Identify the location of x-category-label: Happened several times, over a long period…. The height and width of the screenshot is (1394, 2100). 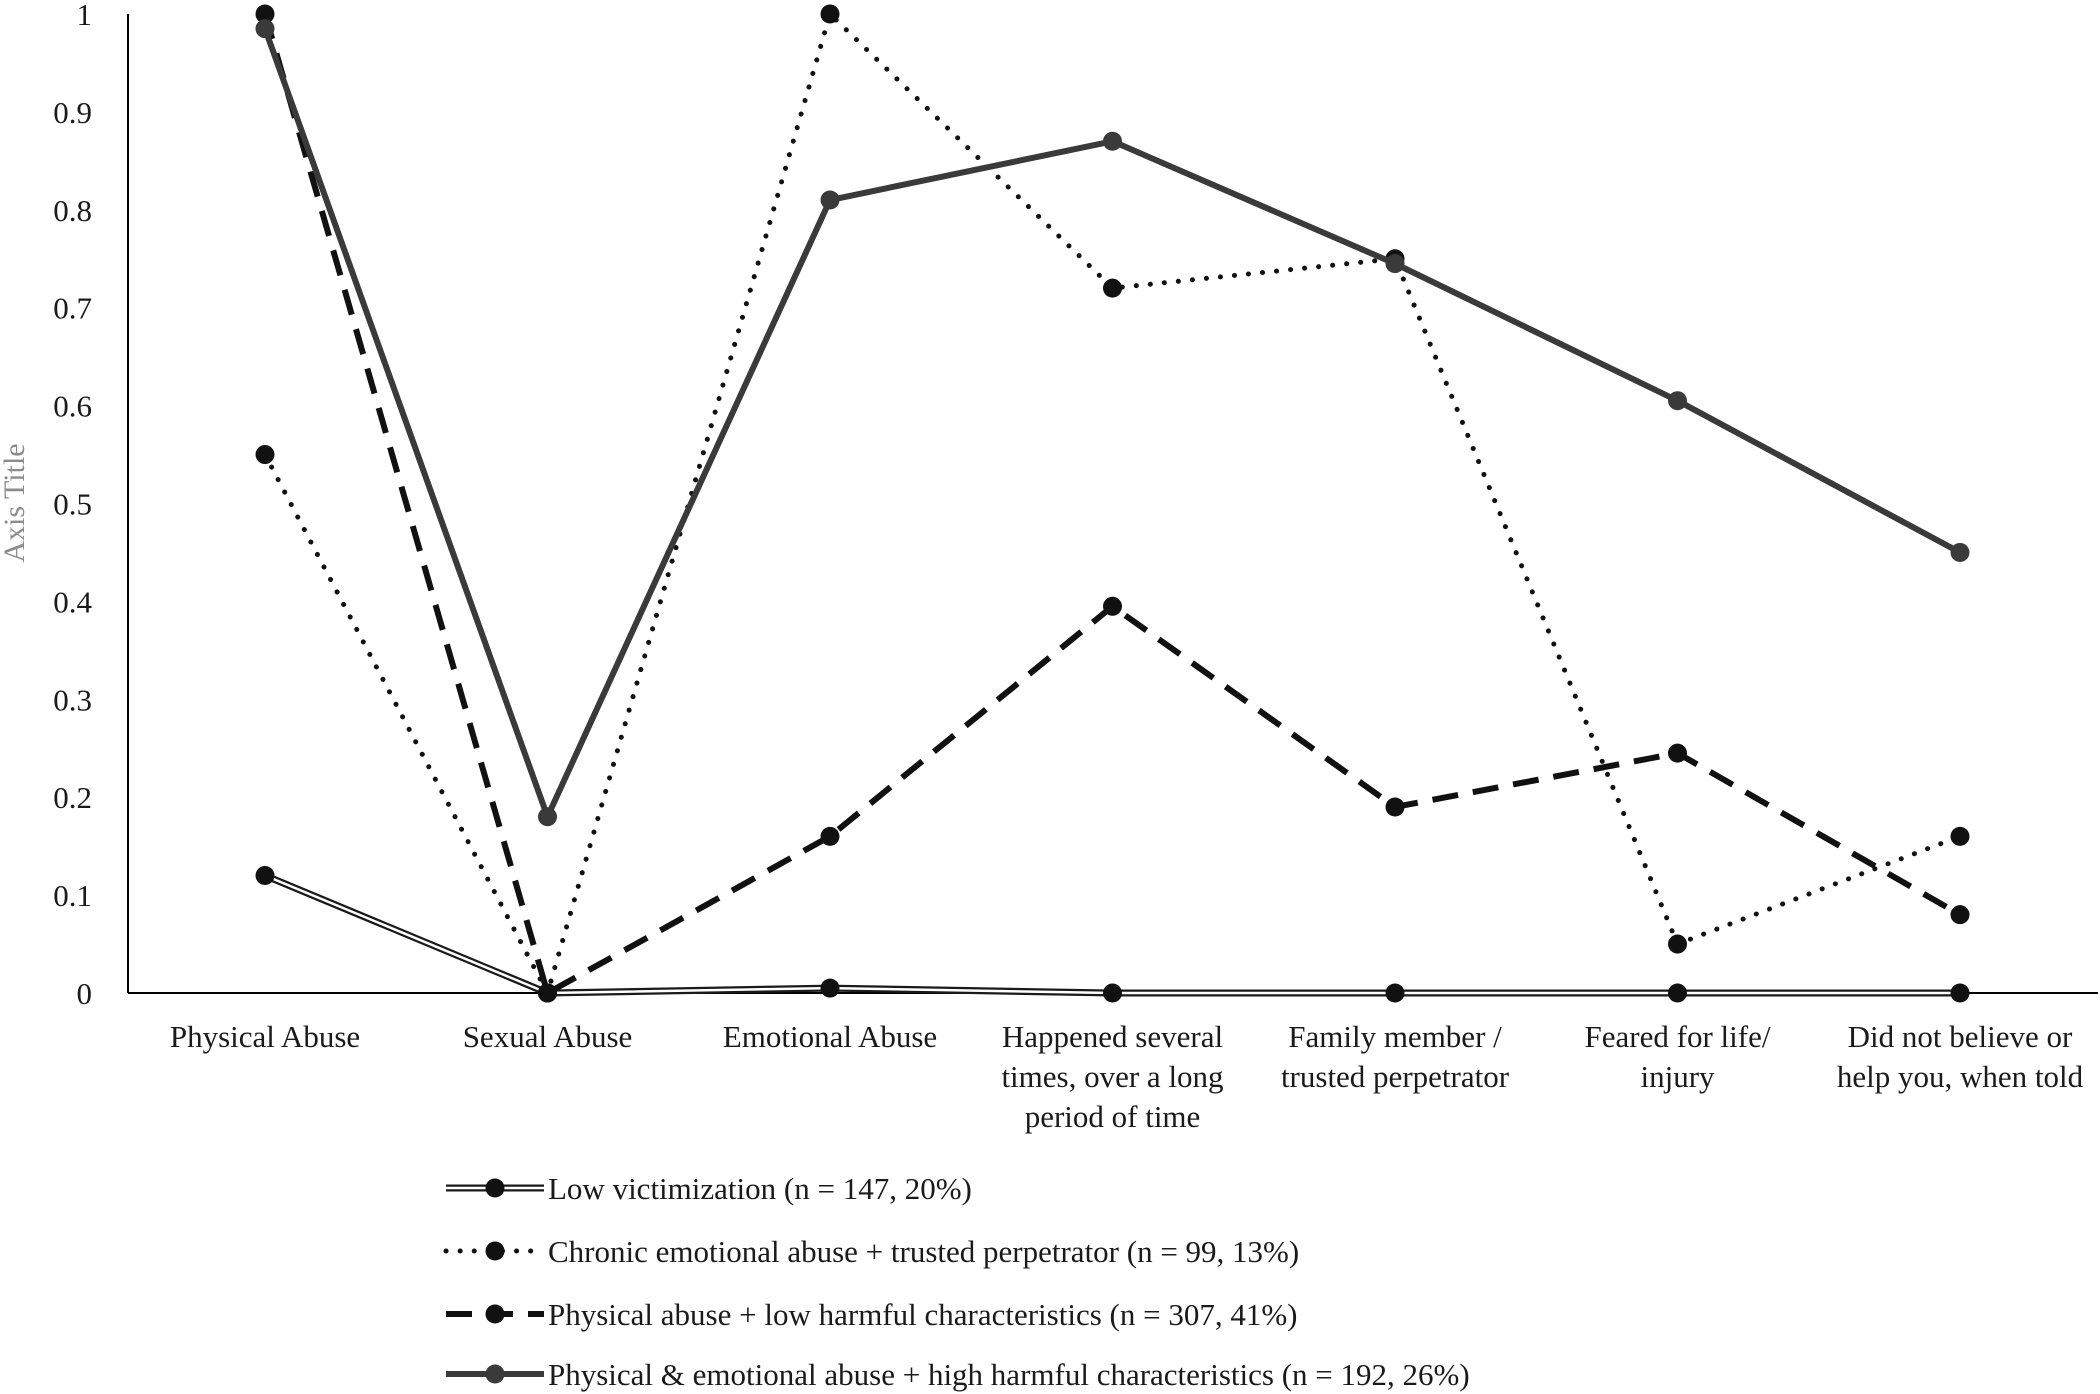
(1112, 1076).